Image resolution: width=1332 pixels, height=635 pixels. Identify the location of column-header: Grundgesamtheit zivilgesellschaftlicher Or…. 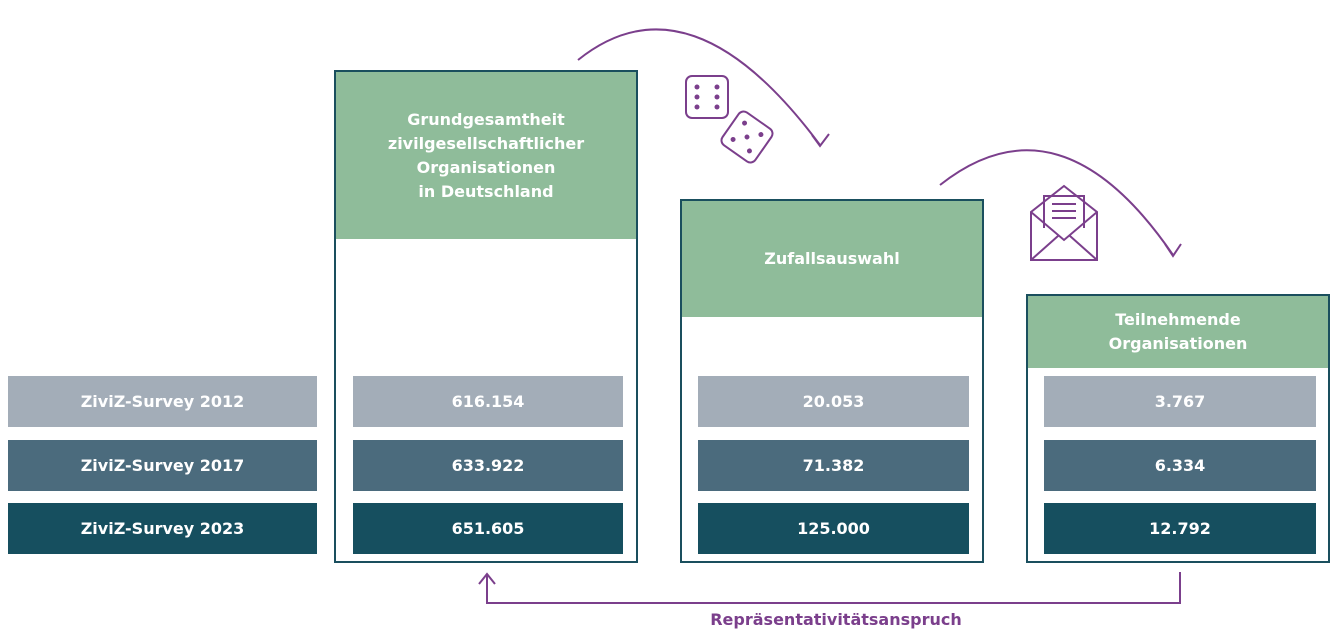
(486, 155).